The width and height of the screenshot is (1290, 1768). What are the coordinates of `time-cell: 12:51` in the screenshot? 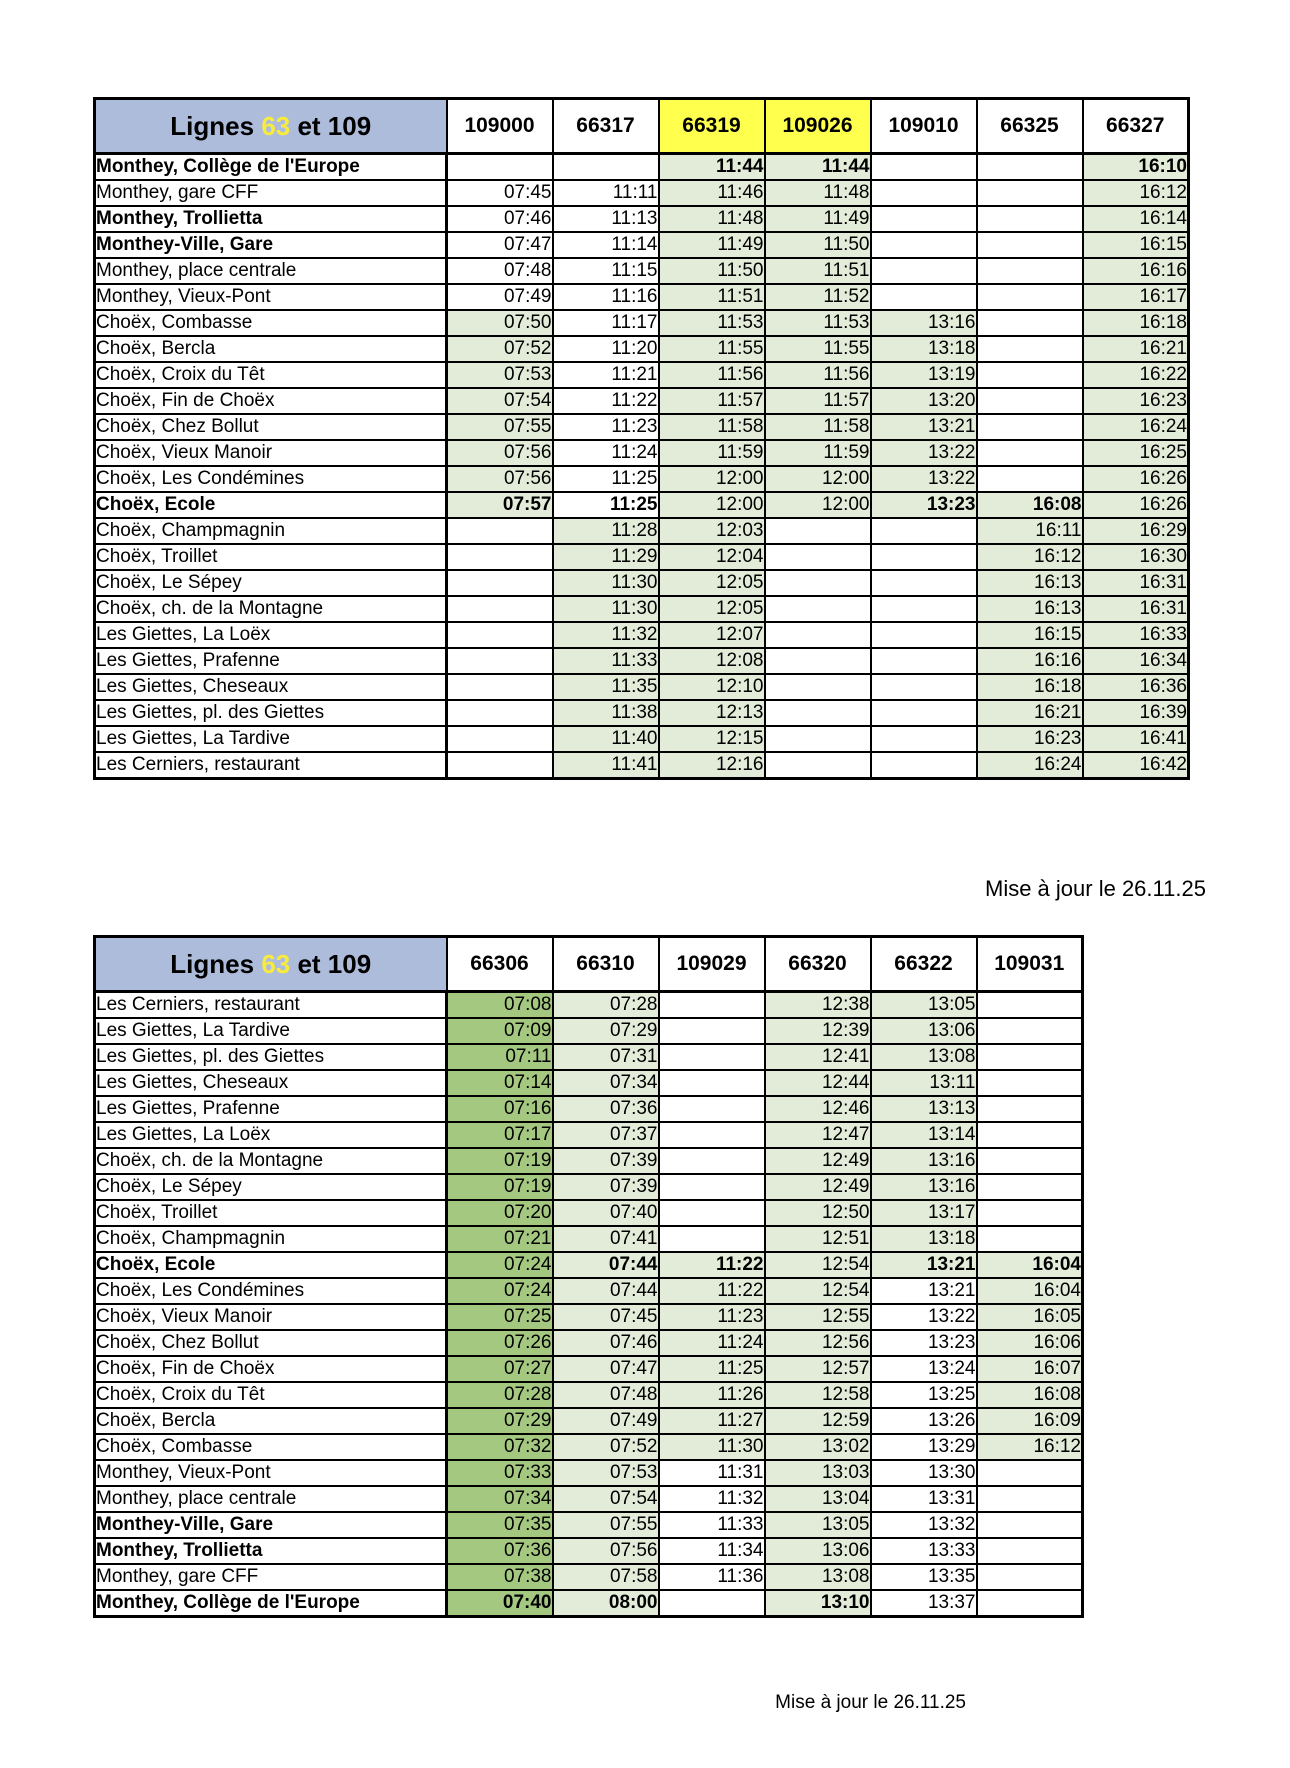 It's located at (817, 1239).